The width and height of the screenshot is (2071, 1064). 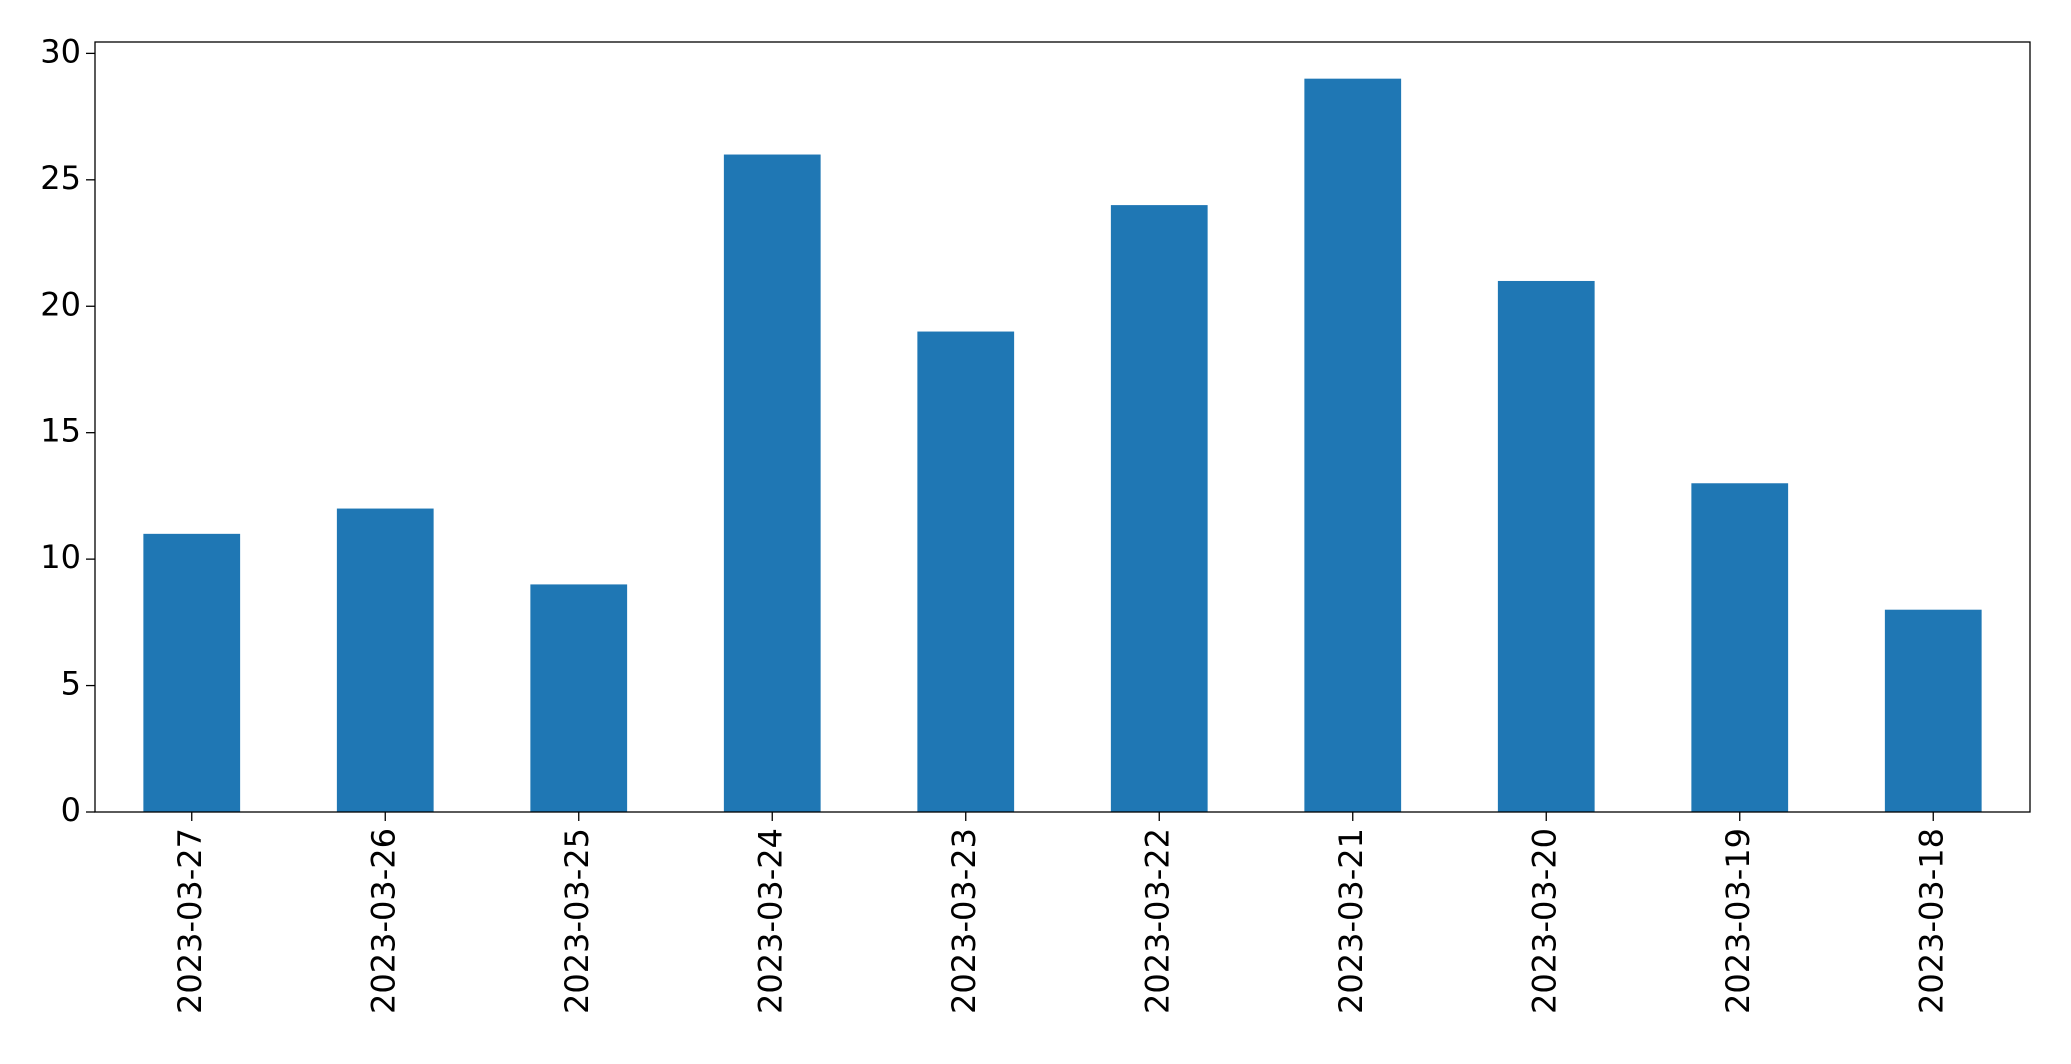 I want to click on y-tick-label: 0, so click(x=71, y=810).